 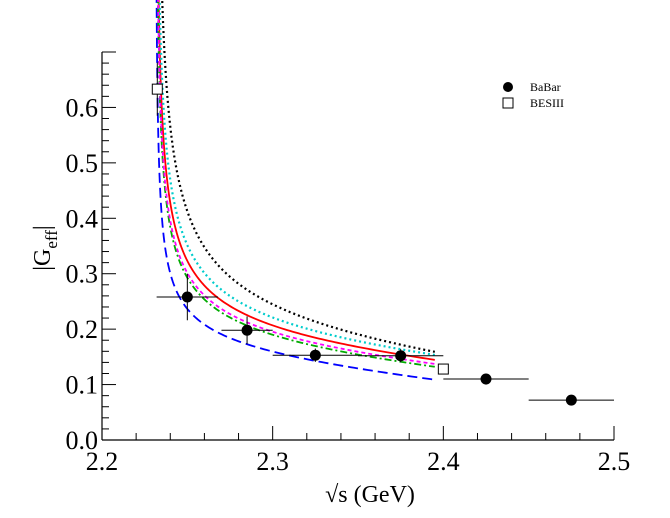 What do you see at coordinates (508, 103) in the screenshot?
I see `legend-marker-besiii` at bounding box center [508, 103].